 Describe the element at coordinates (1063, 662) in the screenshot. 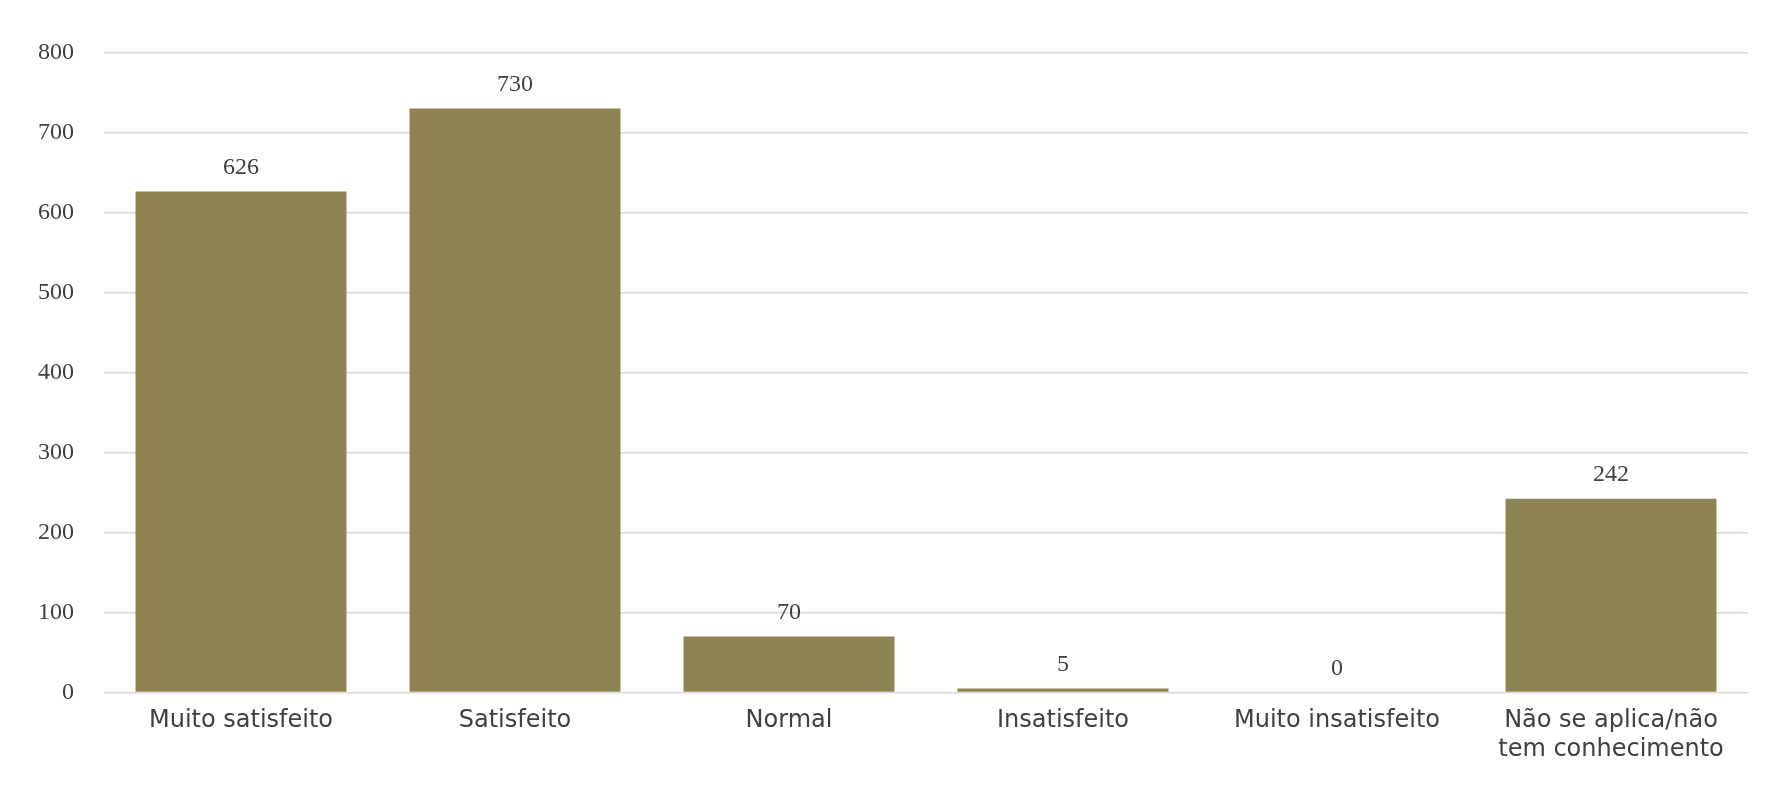

I see `data-label: 5` at that location.